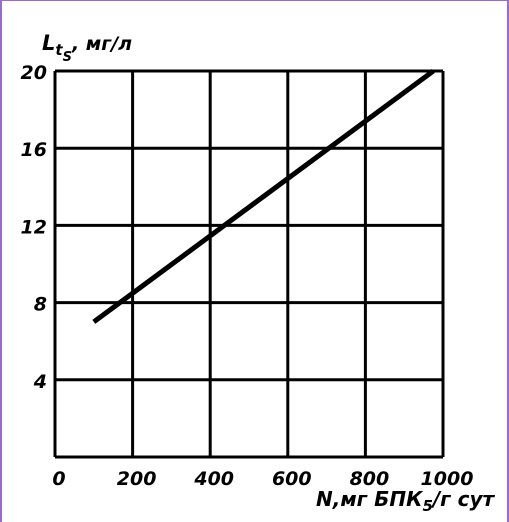  What do you see at coordinates (59, 50) in the screenshot?
I see `y-axis-label-sub1: t` at bounding box center [59, 50].